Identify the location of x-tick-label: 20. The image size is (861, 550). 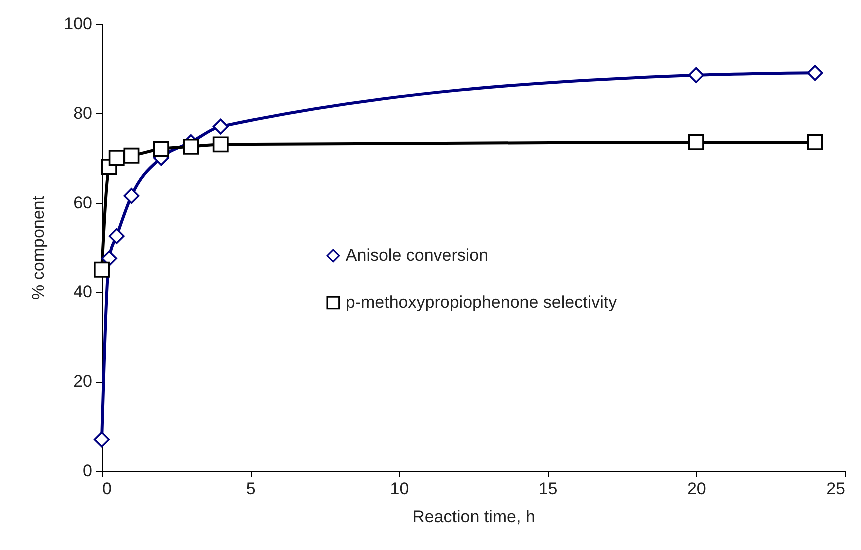
(696, 489).